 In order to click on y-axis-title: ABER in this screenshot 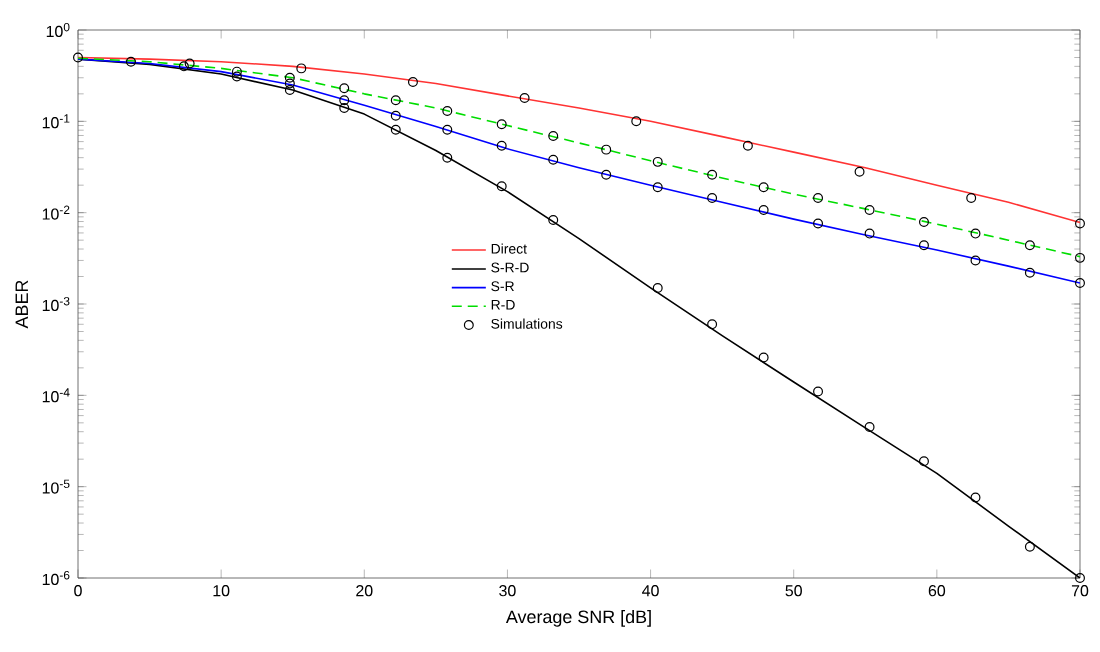, I will do `click(21, 304)`.